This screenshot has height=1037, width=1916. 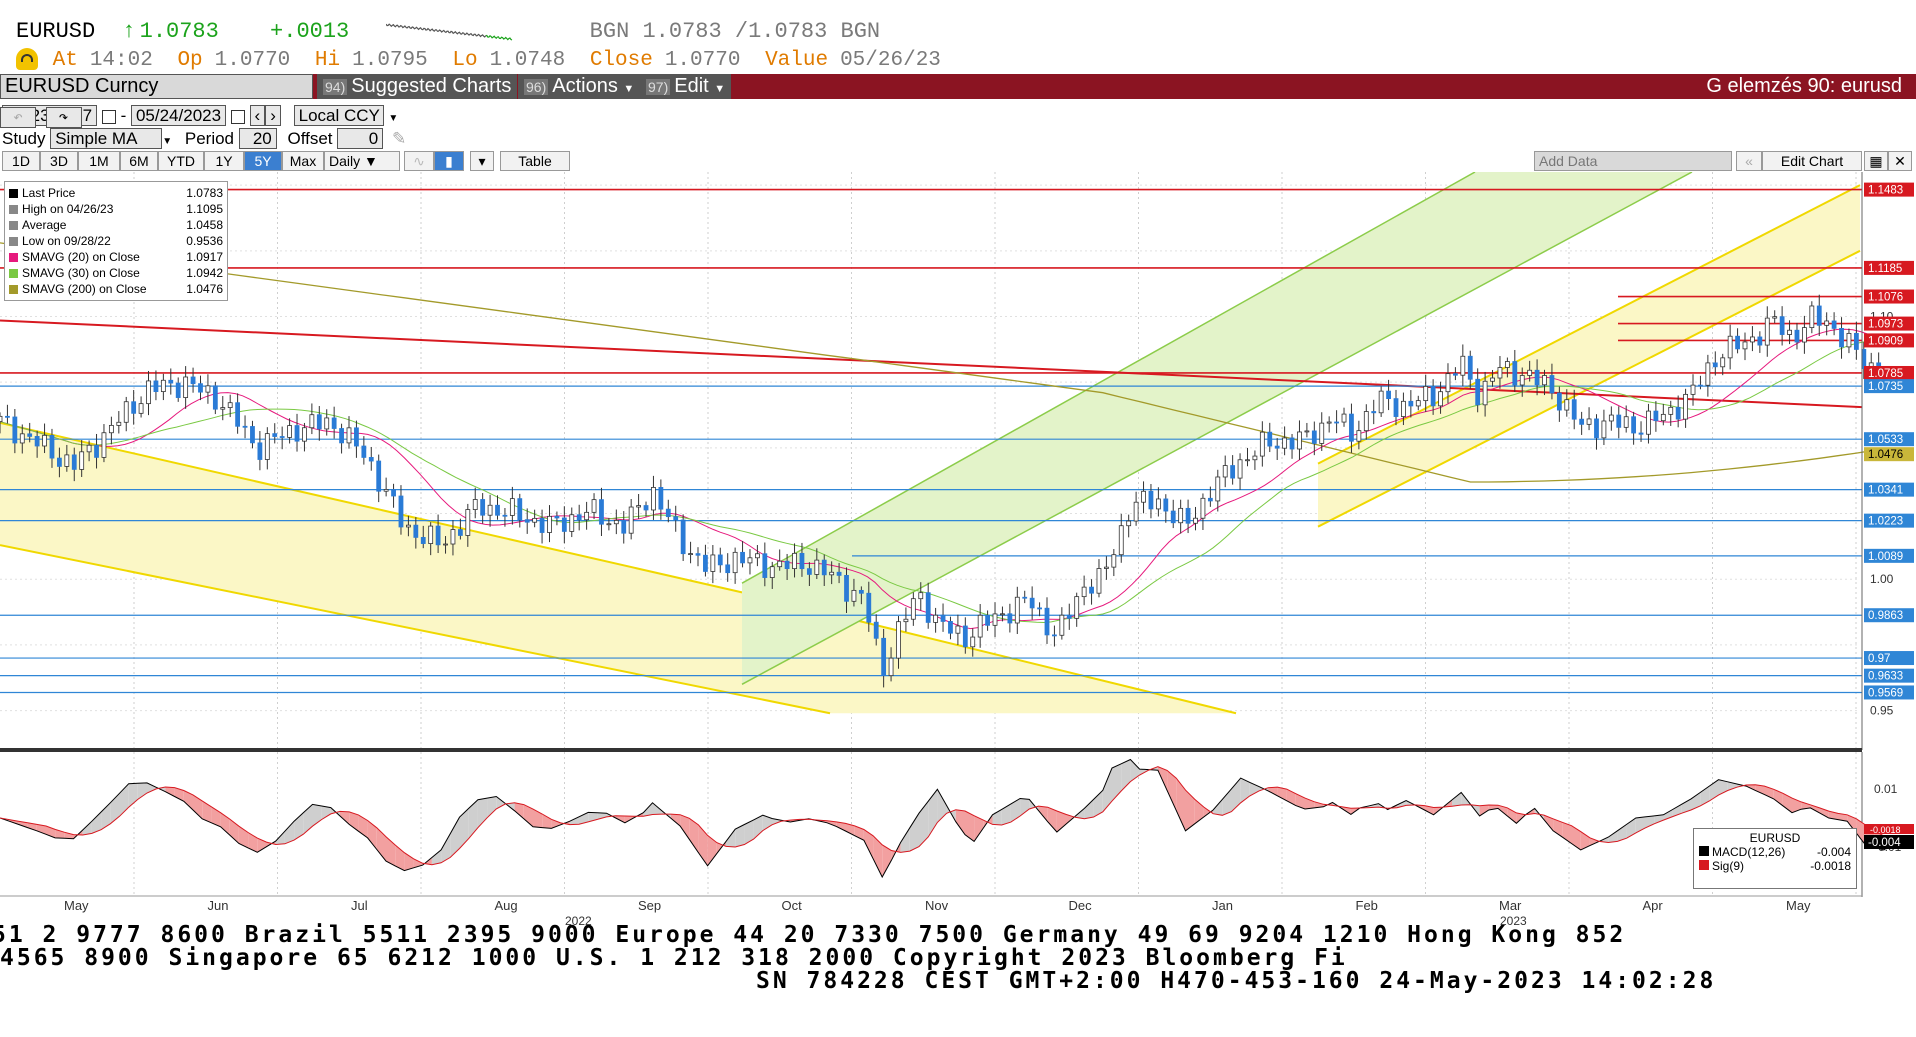 I want to click on year-label: 2022, so click(x=578, y=921).